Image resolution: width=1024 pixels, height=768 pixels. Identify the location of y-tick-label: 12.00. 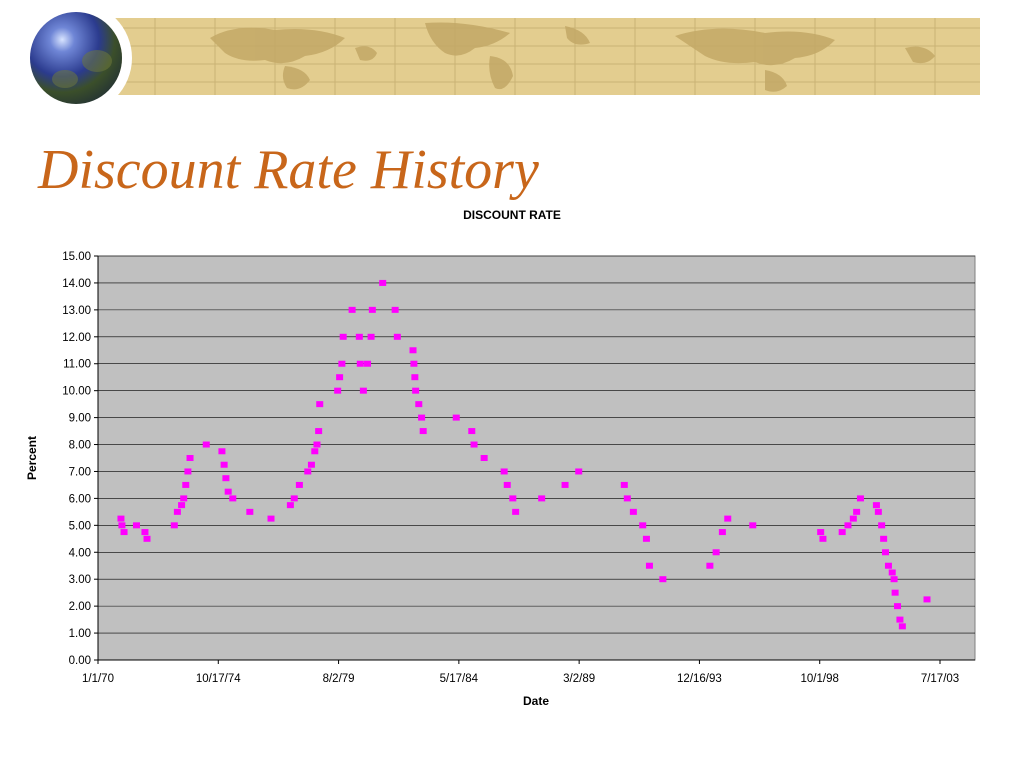
(76, 338).